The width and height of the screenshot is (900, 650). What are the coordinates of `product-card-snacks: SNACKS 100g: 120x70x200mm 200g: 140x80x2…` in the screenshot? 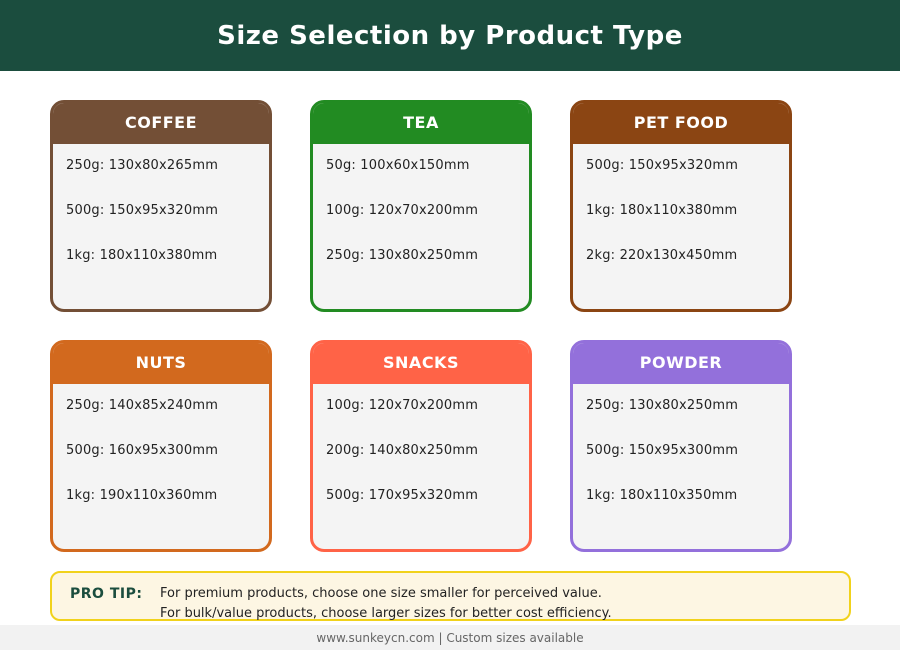 It's located at (421, 446).